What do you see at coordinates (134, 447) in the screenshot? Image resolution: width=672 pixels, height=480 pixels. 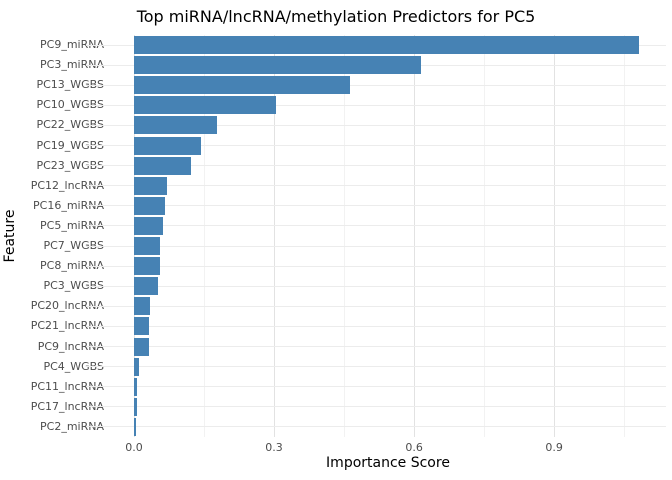 I see `x-tick-label: 0.0` at bounding box center [134, 447].